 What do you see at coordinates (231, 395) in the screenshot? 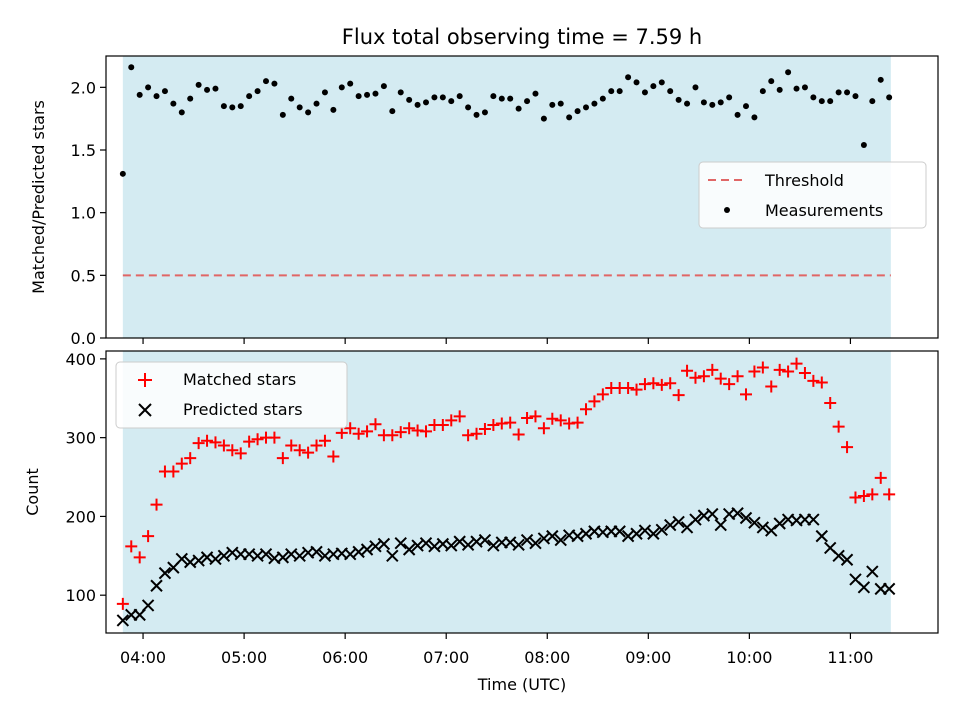
I see `bottom-legend: Matched stars Predicted stars` at bounding box center [231, 395].